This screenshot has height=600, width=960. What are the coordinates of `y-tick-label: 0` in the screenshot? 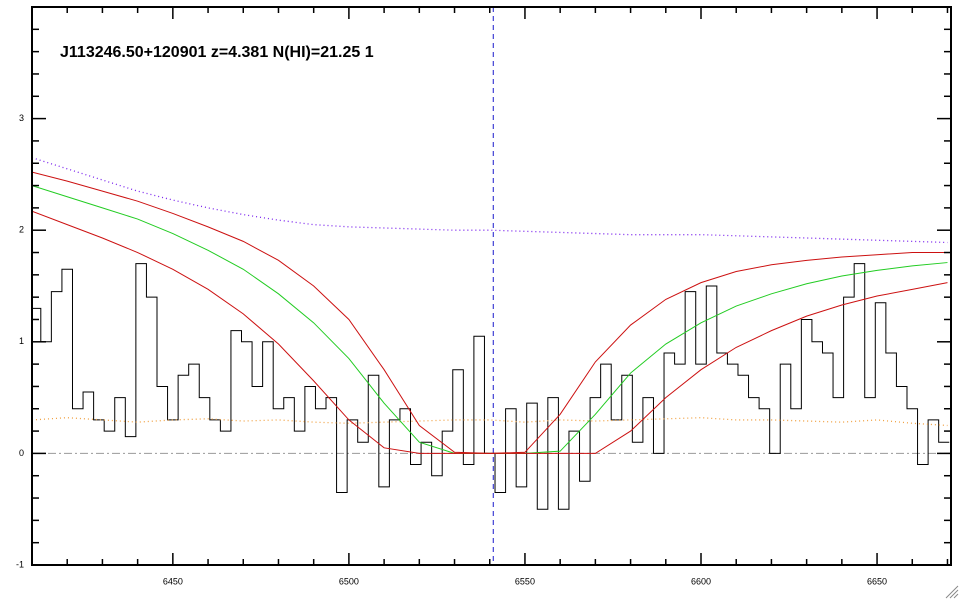 It's located at (21, 453).